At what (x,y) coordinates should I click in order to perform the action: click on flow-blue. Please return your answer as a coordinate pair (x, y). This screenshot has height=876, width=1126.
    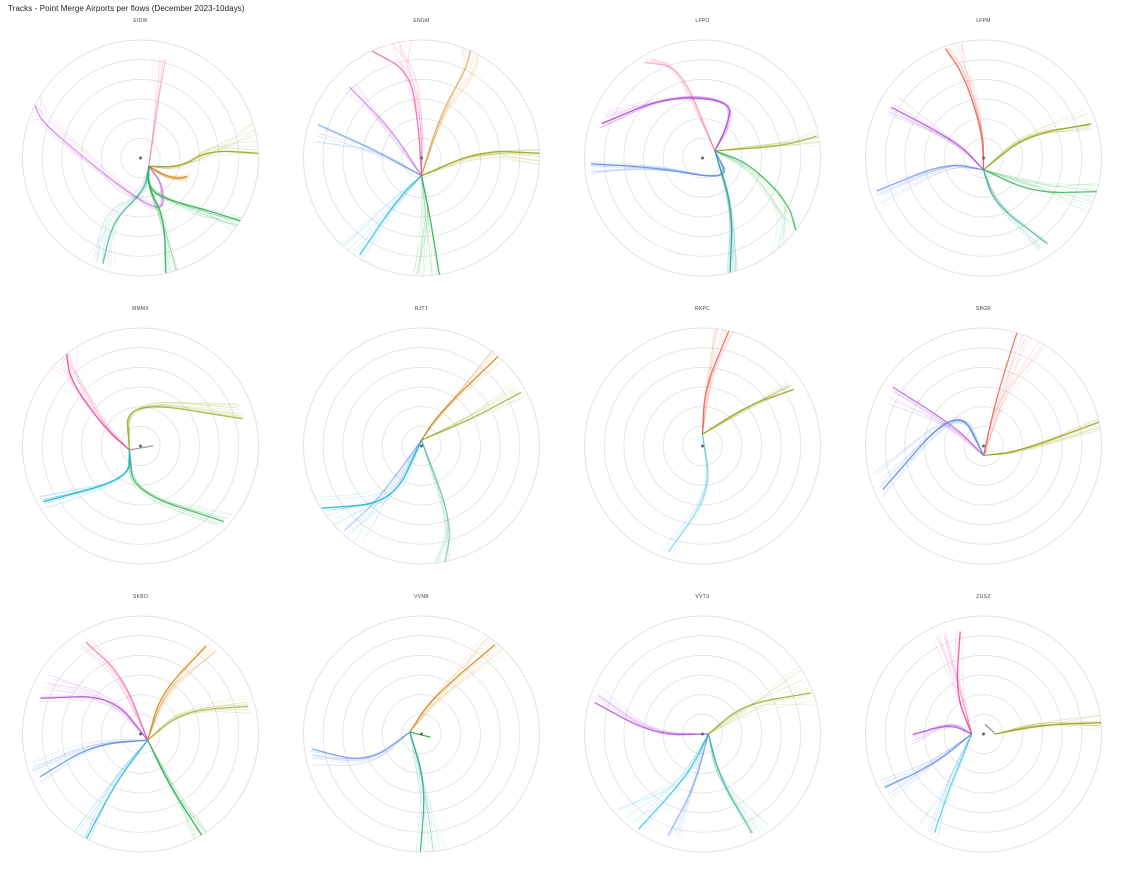
    Looking at the image, I should click on (928, 186).